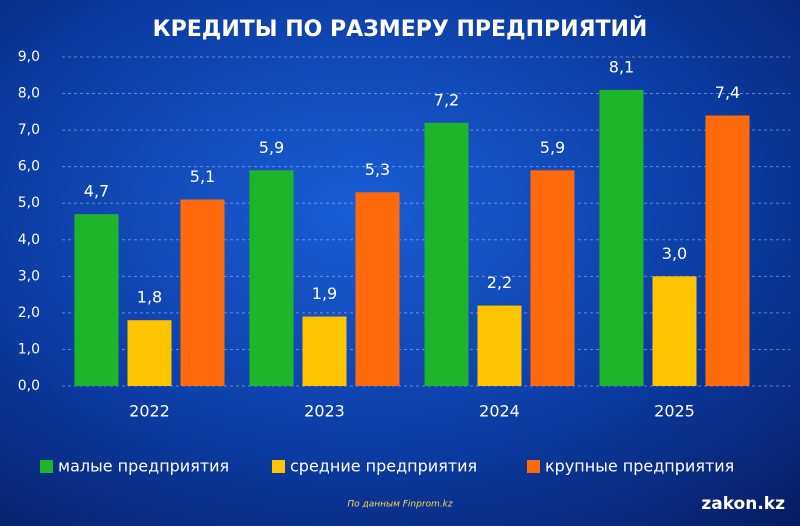 The width and height of the screenshot is (800, 526). I want to click on legend-label: средние предприятия, so click(383, 466).